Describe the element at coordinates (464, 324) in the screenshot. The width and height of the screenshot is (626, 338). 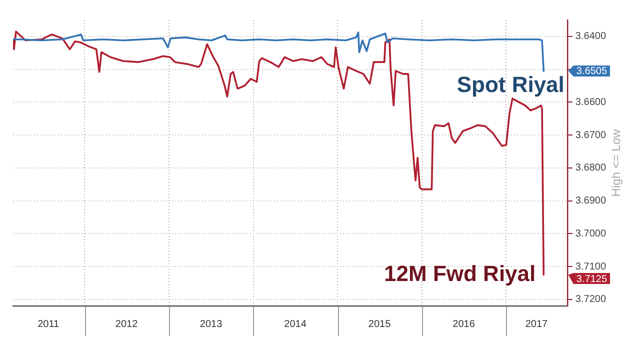
I see `x-tick-label: 2016` at that location.